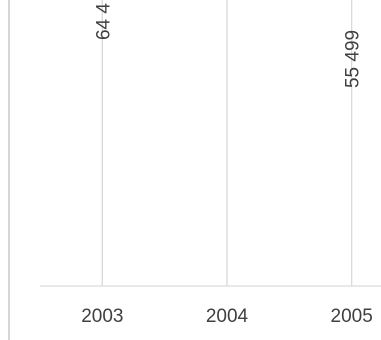 The width and height of the screenshot is (381, 340). Describe the element at coordinates (103, 21) in the screenshot. I see `data-label-2003: 64 4` at that location.